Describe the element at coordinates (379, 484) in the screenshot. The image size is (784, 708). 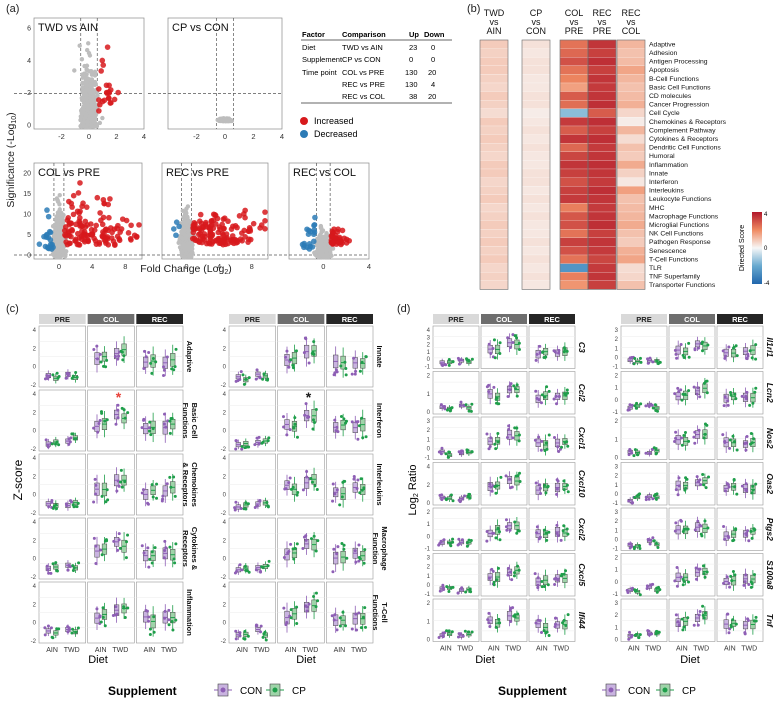
I see `facet-row-label-line: Interleukins` at that location.